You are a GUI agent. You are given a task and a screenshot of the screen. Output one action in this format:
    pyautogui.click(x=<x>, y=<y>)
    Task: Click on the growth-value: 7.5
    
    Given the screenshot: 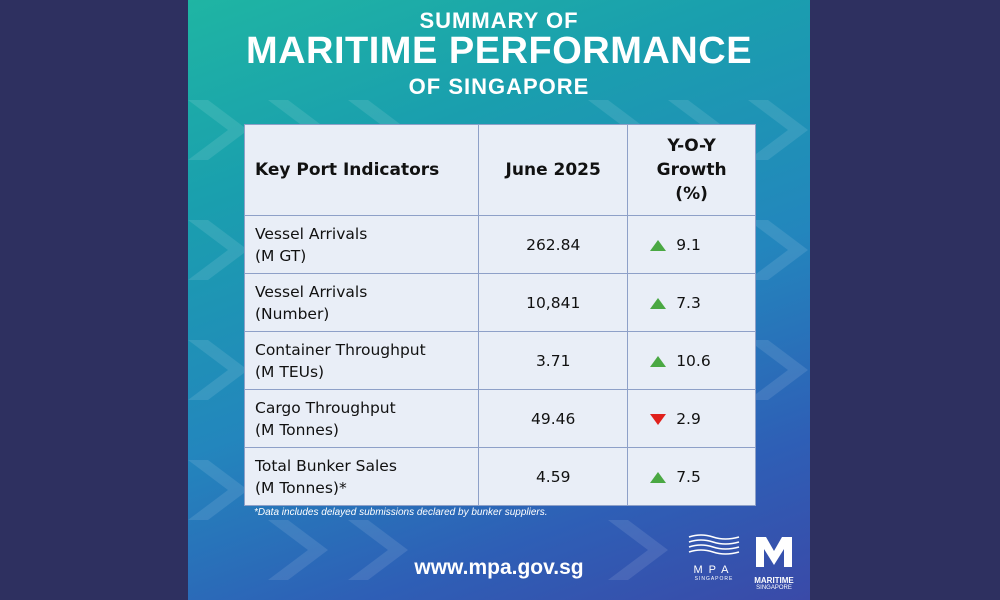 What is the action you would take?
    pyautogui.click(x=688, y=476)
    